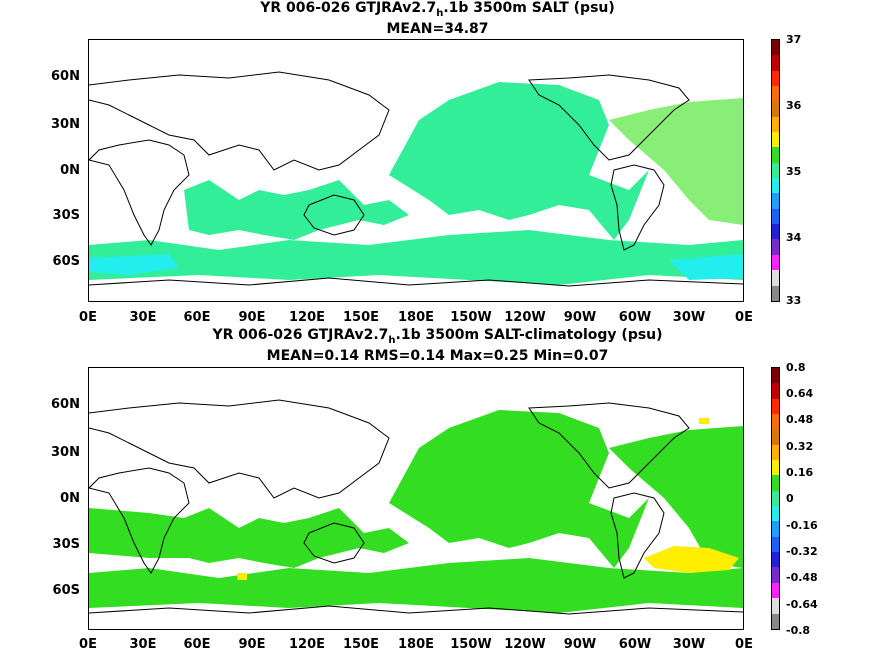 The height and width of the screenshot is (656, 875). I want to click on panel2-colorbar-label: 0, so click(790, 498).